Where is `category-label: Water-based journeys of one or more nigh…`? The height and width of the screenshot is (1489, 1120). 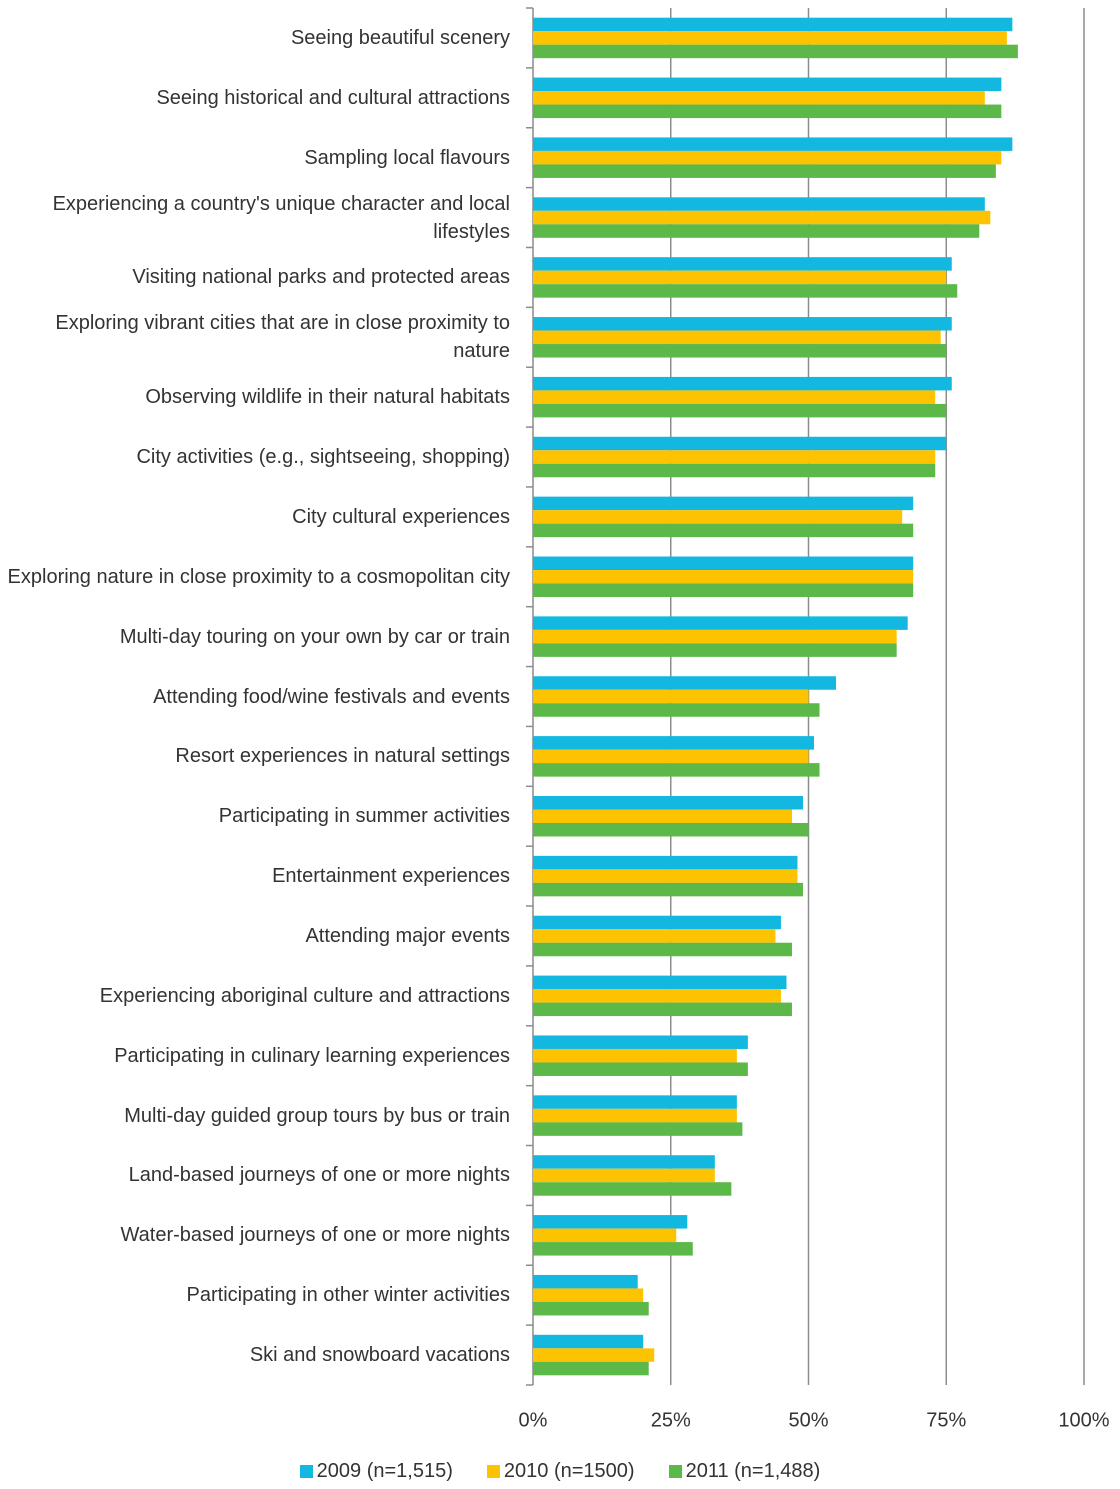
category-label: Water-based journeys of one or more nigh… is located at coordinates (315, 1235).